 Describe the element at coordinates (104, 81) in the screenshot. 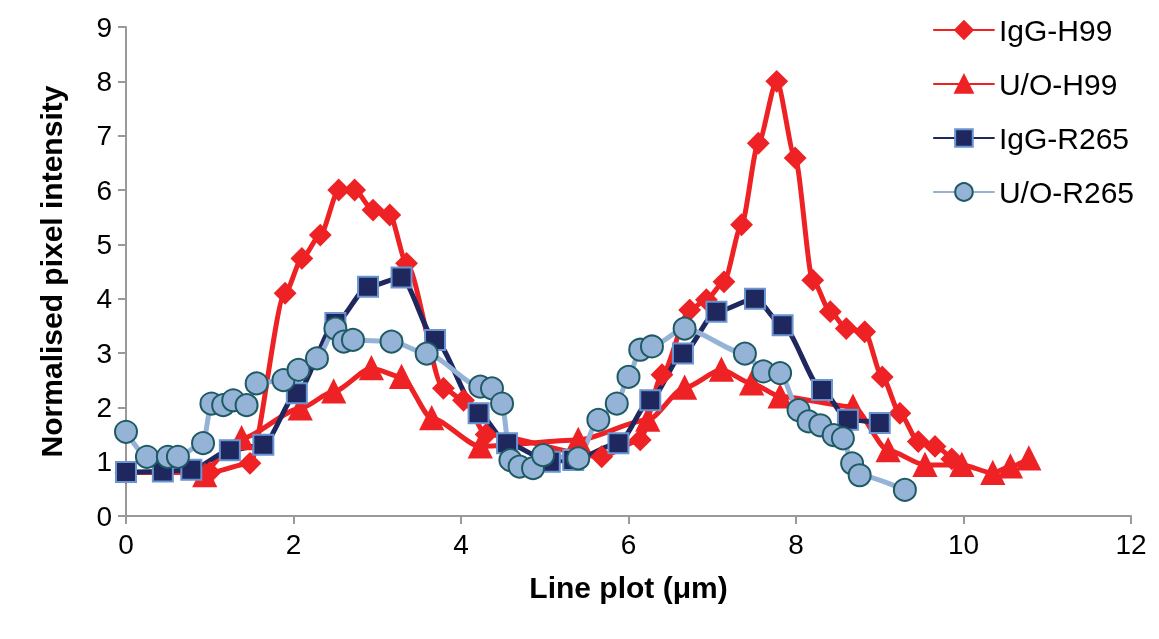

I see `y-tick-label: 8` at that location.